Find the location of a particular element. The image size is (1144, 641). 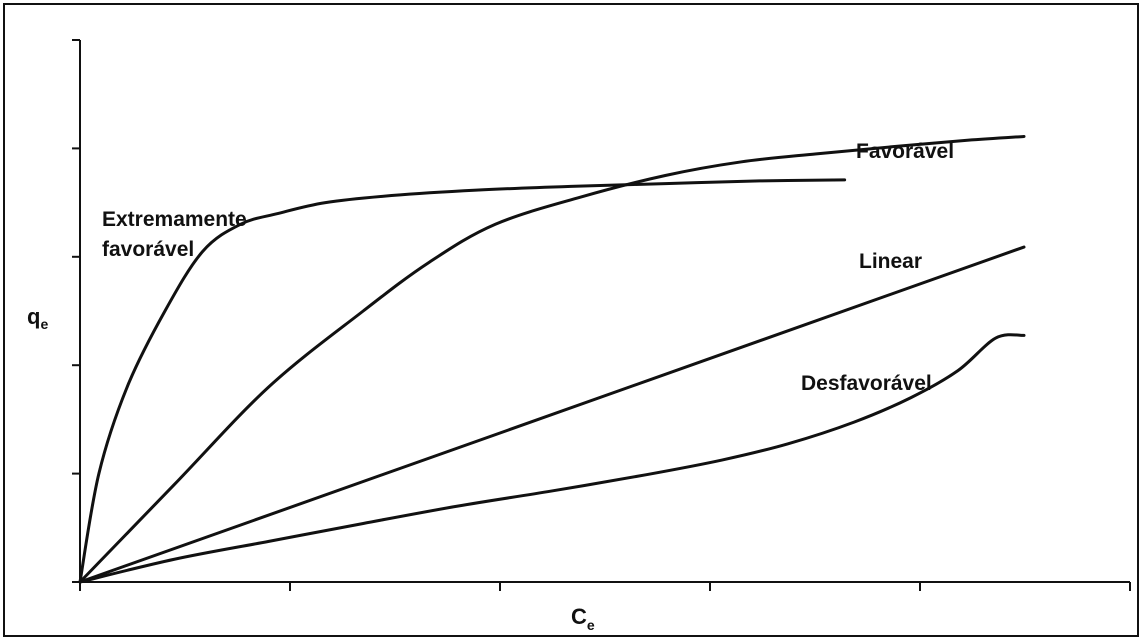

series-label-linear: Linear is located at coordinates (890, 261).